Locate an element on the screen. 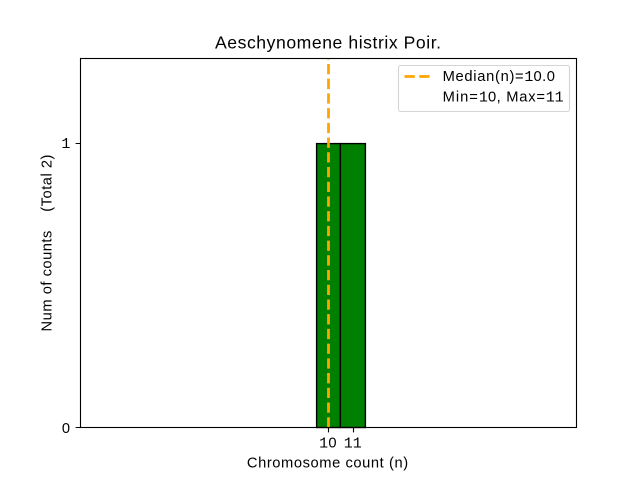  svg-text: Median(n)=10.0 is located at coordinates (499, 77).